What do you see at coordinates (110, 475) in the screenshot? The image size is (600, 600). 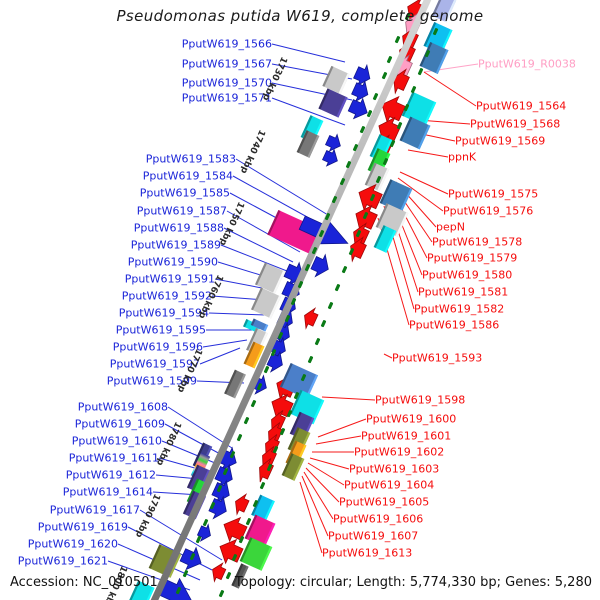 I see `gene-label-reverse: PputW619_1612` at bounding box center [110, 475].